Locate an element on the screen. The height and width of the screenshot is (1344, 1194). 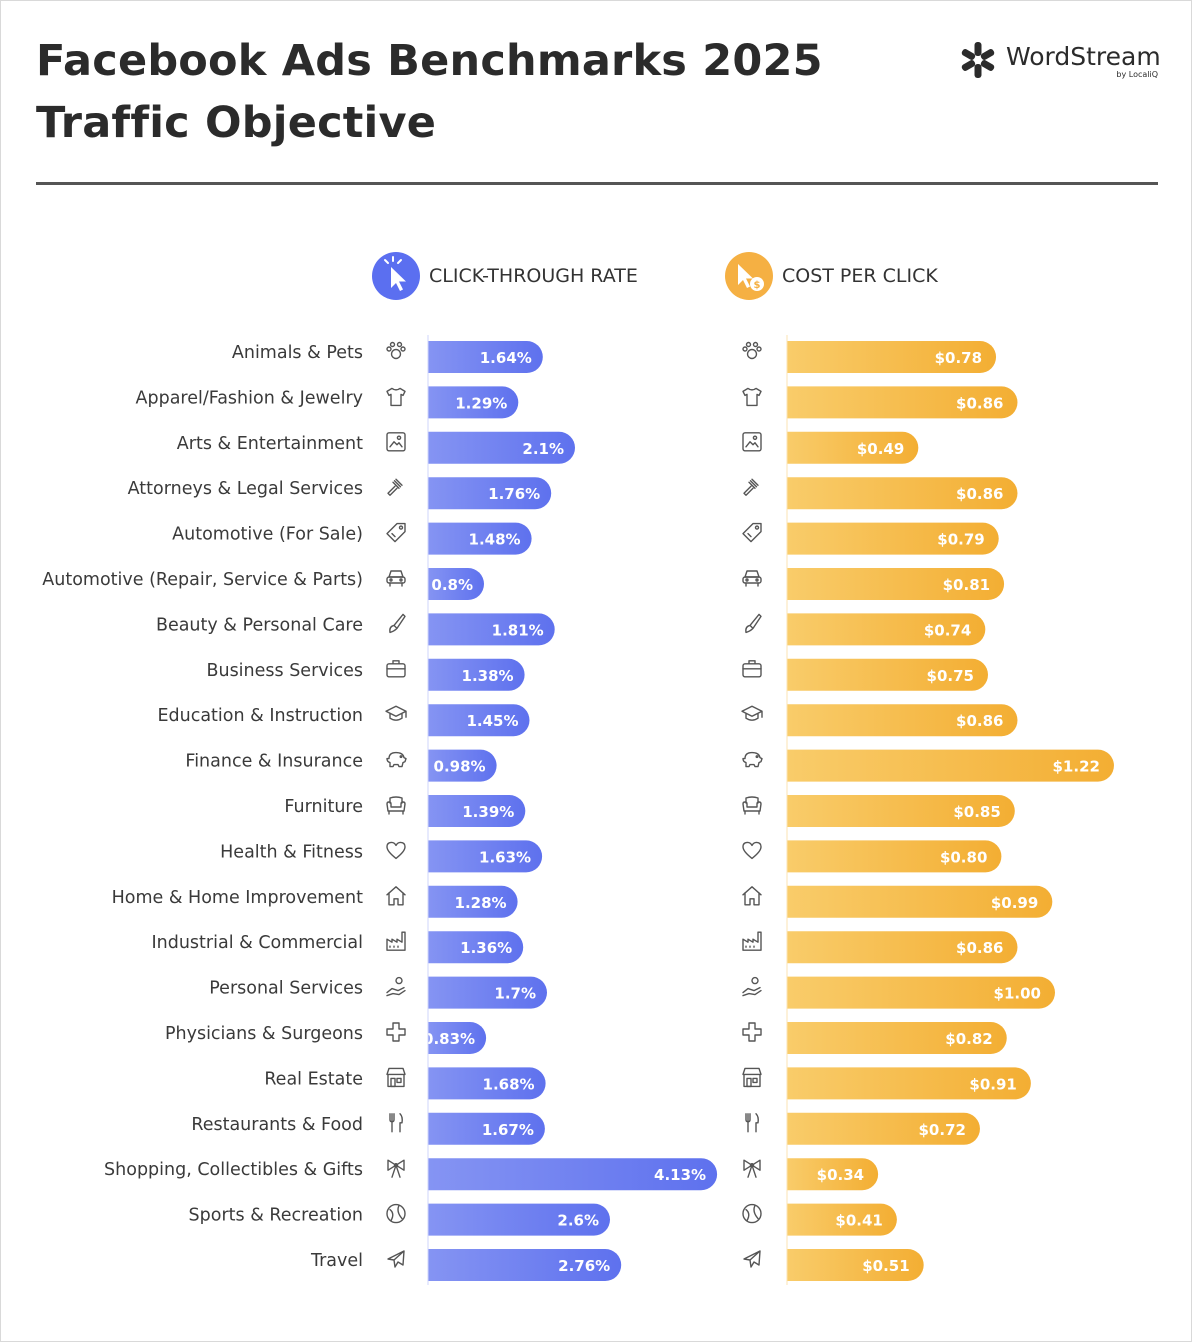
ctr-value-label: 1.64% is located at coordinates (506, 358).